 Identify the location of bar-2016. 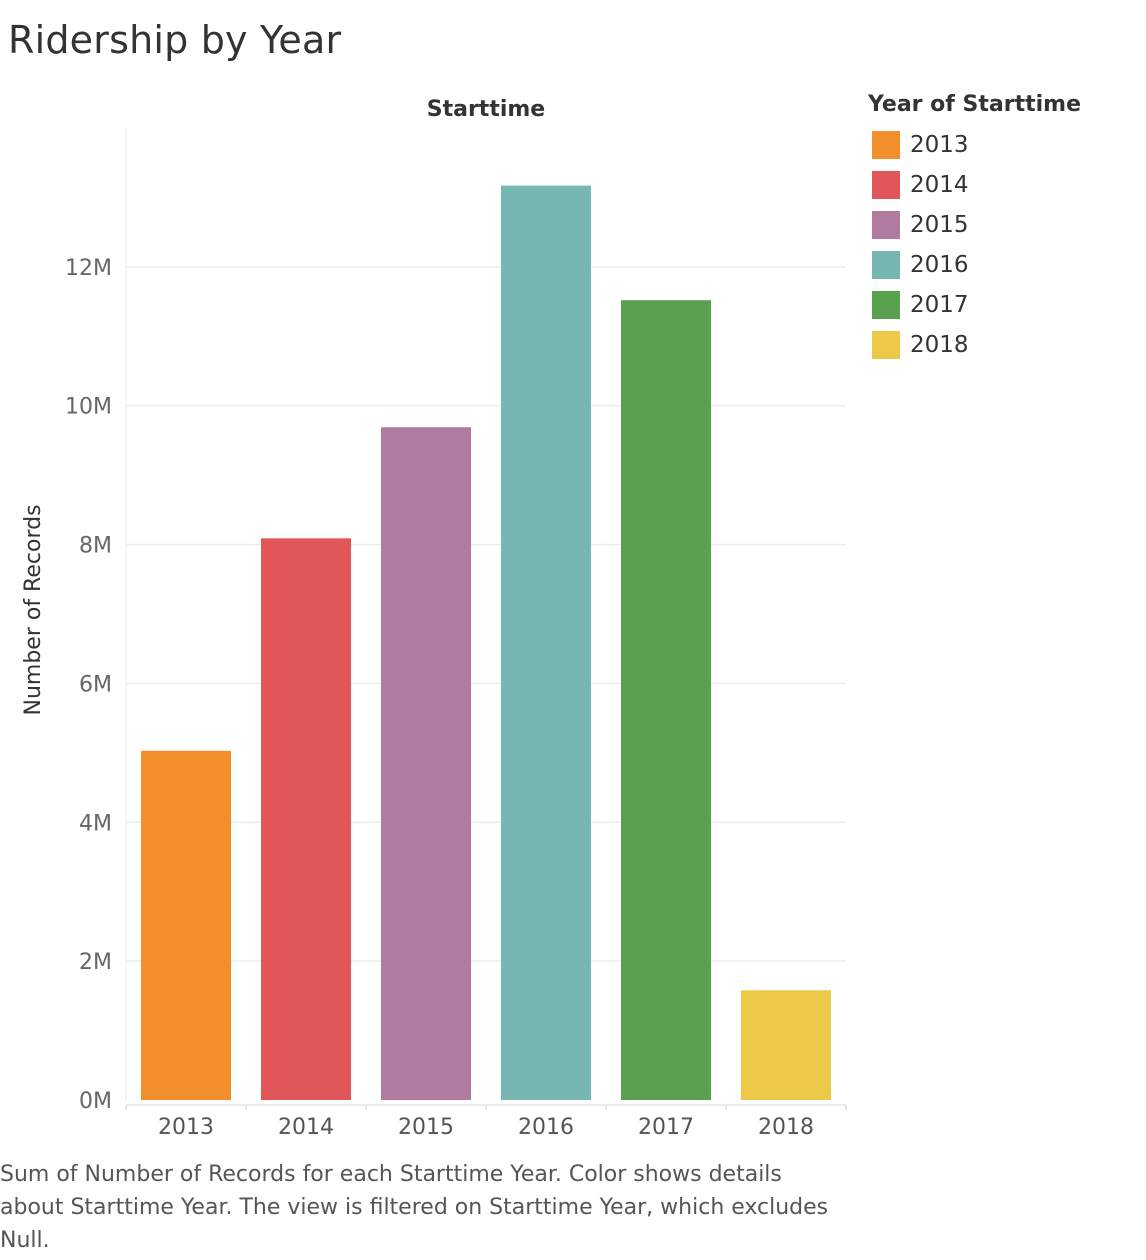
(546, 642).